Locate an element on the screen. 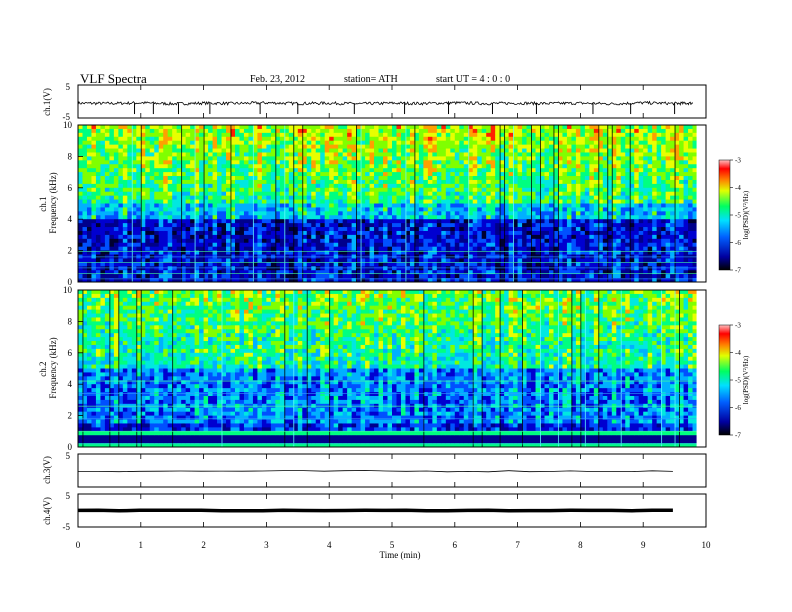 The width and height of the screenshot is (792, 612). time-tick-label: 7 is located at coordinates (517, 545).